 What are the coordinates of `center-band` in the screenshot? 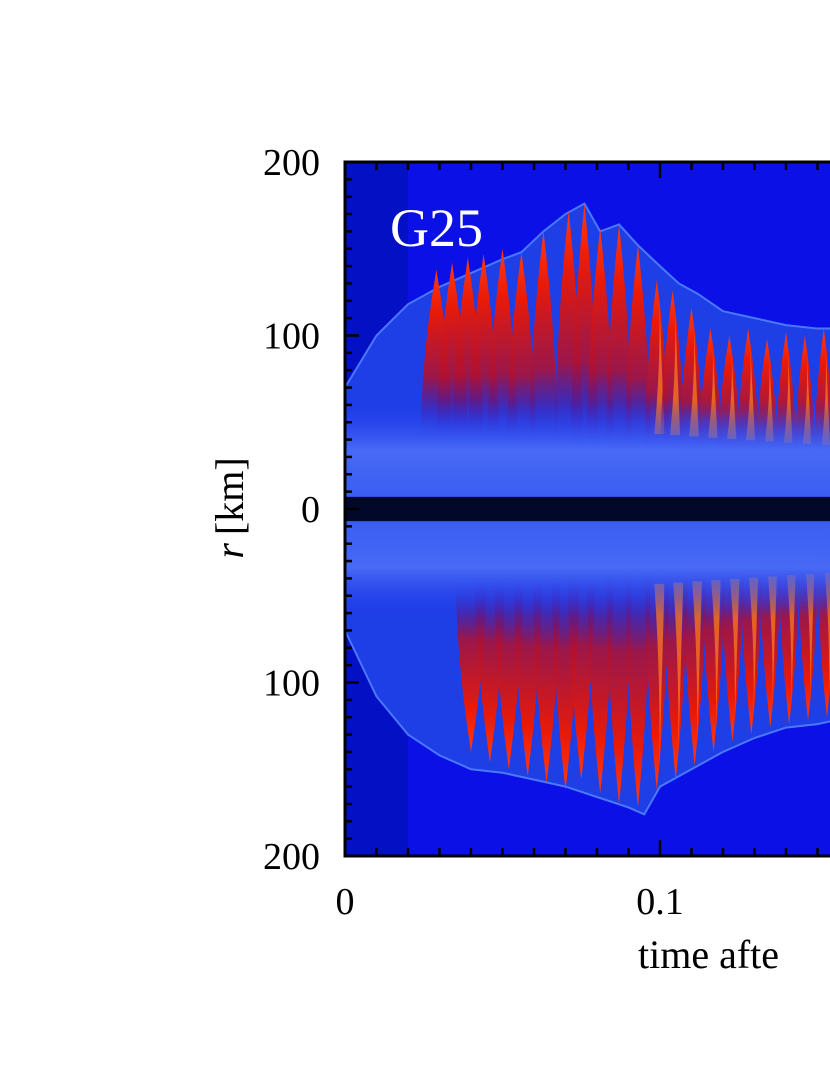 It's located at (587, 509).